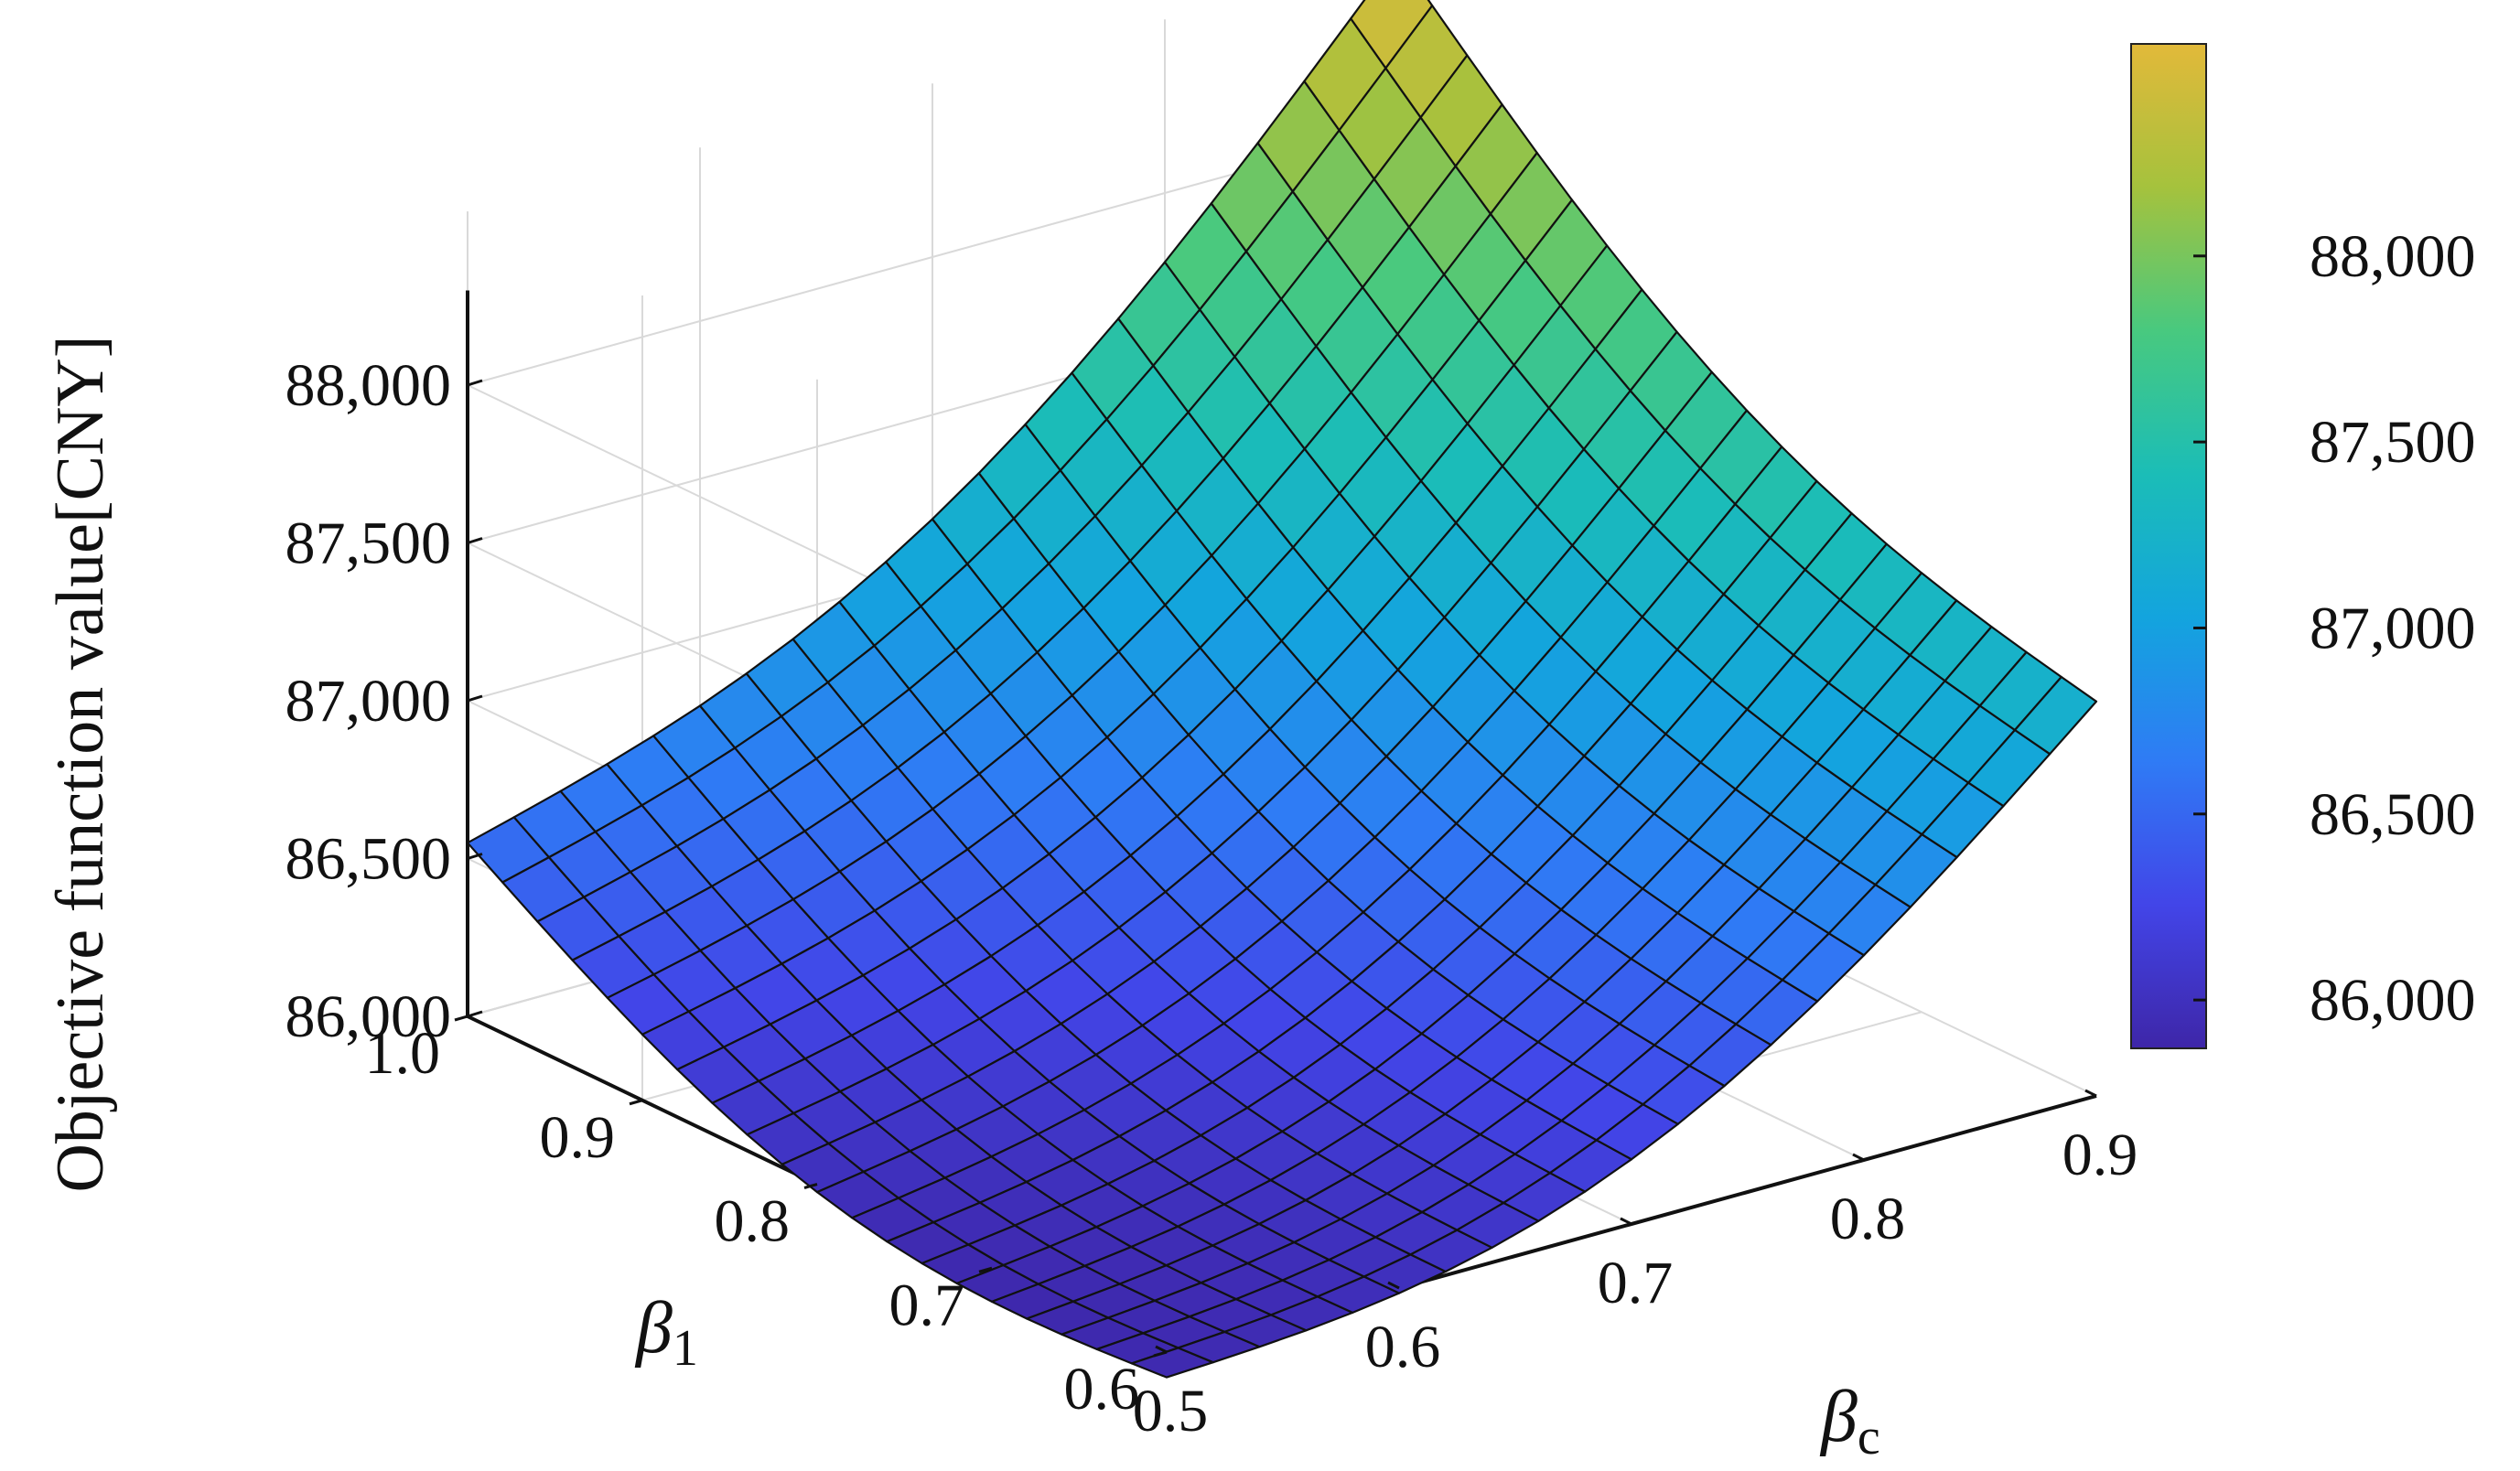 The width and height of the screenshot is (2520, 1471). Describe the element at coordinates (2055, 715) in the screenshot. I see `surface-patch` at that location.